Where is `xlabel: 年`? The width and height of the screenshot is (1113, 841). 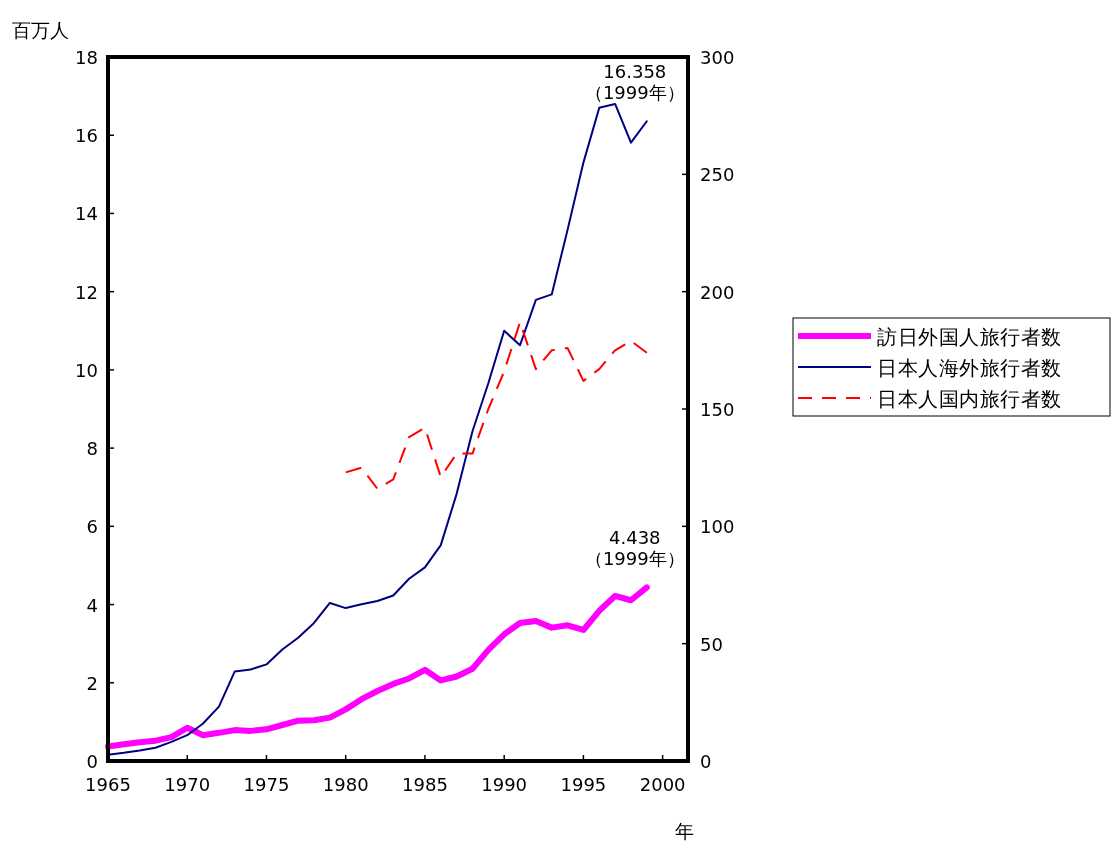 xlabel: 年 is located at coordinates (684, 830).